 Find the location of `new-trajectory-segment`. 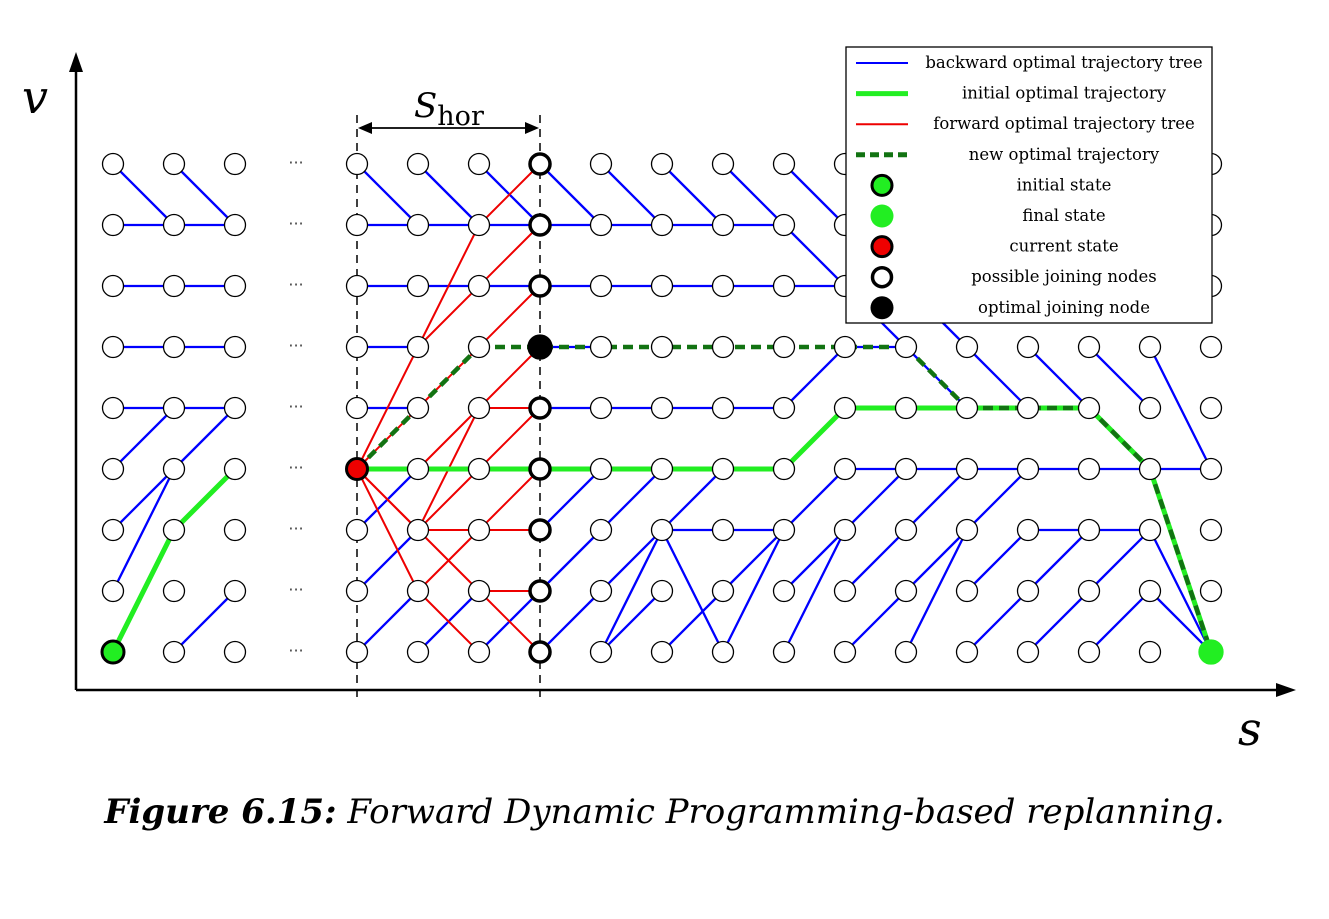

new-trajectory-segment is located at coordinates (448, 377).